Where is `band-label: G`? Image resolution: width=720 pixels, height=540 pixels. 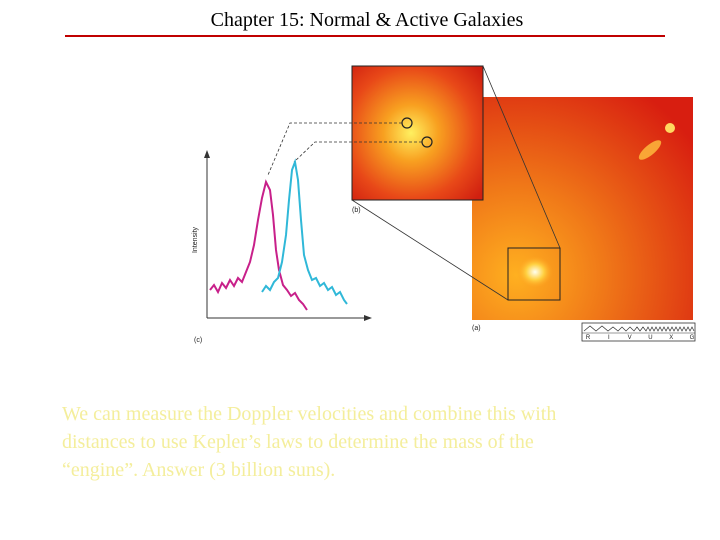 band-label: G is located at coordinates (692, 338).